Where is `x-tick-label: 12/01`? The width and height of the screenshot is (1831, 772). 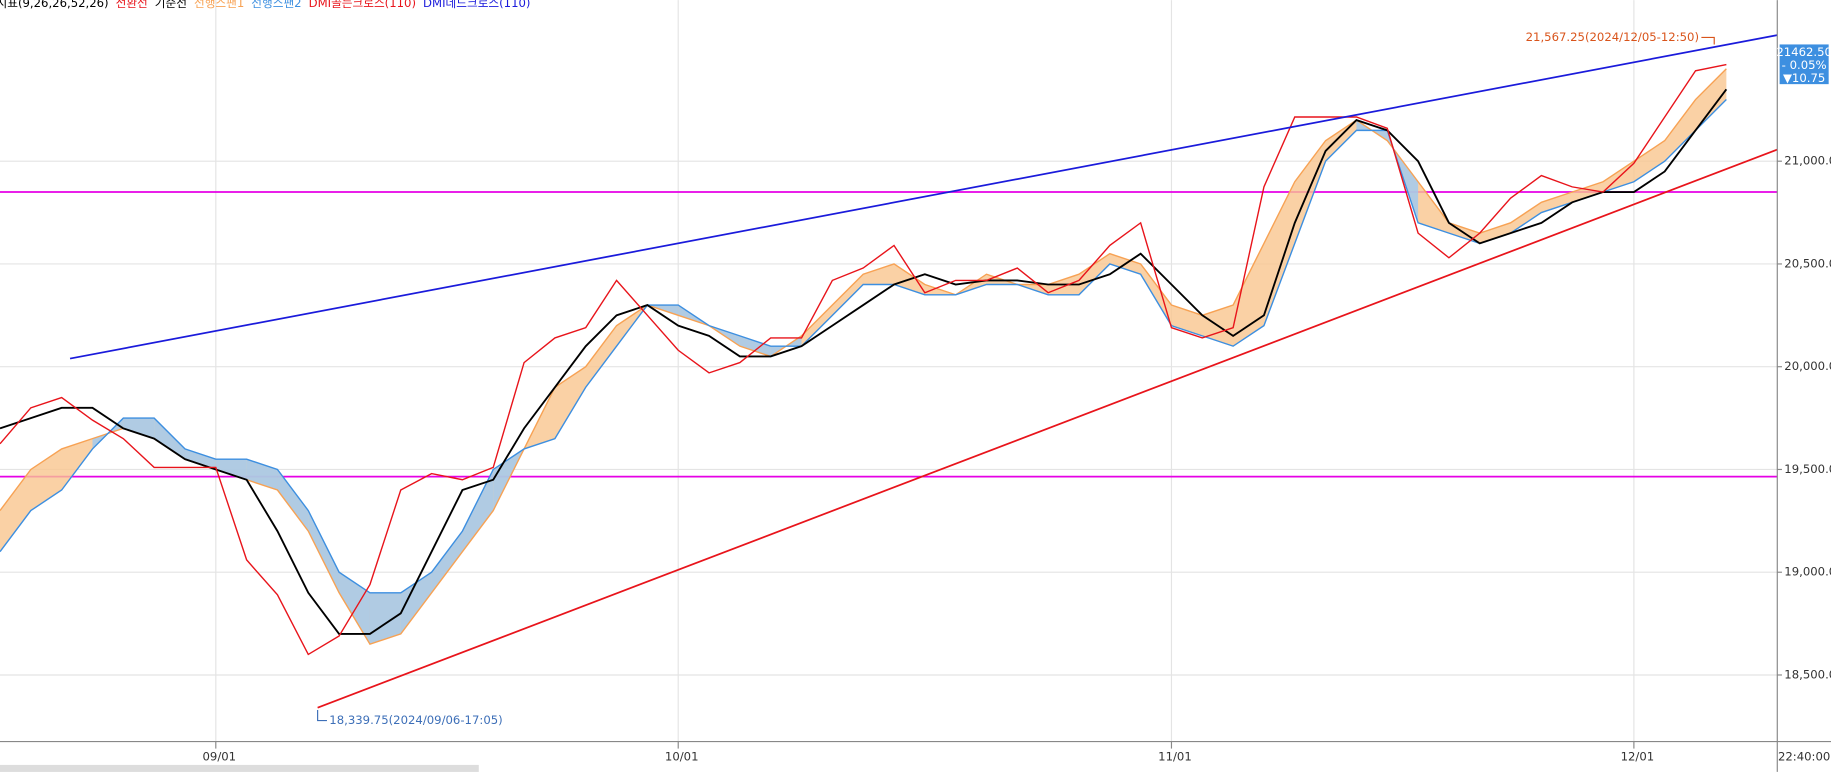
x-tick-label: 12/01 is located at coordinates (1638, 756).